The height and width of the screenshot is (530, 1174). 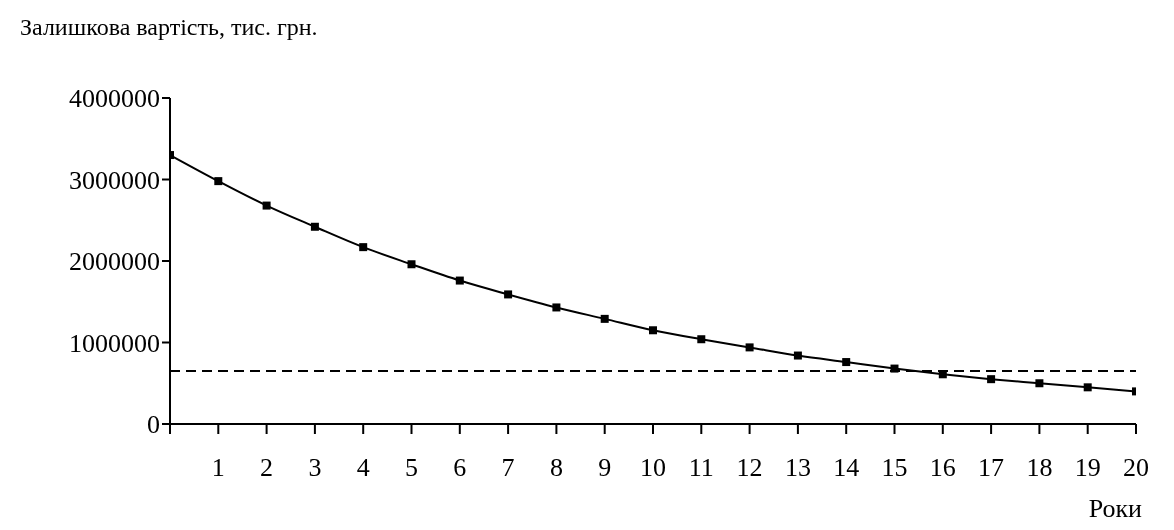 What do you see at coordinates (460, 468) in the screenshot?
I see `x-tick-label: 6` at bounding box center [460, 468].